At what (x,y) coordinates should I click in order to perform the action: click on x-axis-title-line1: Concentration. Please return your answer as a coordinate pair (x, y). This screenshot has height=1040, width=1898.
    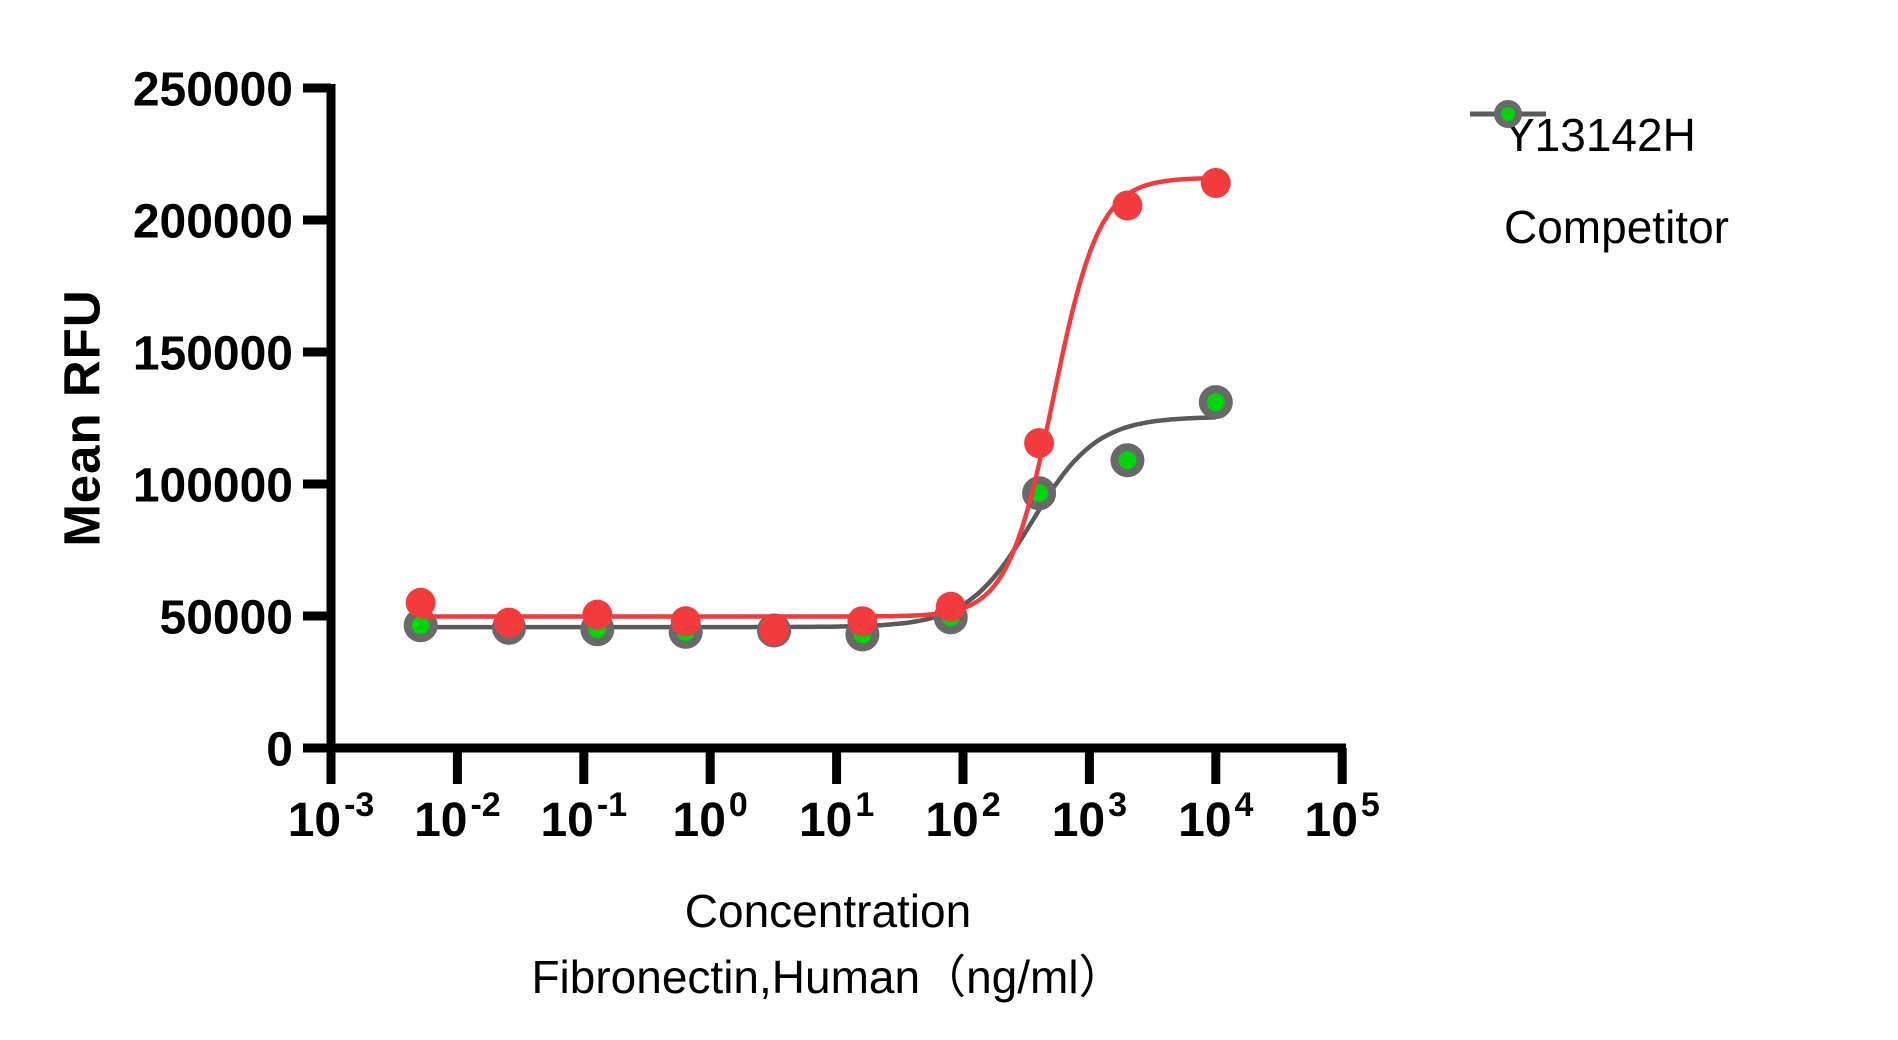
    Looking at the image, I should click on (828, 911).